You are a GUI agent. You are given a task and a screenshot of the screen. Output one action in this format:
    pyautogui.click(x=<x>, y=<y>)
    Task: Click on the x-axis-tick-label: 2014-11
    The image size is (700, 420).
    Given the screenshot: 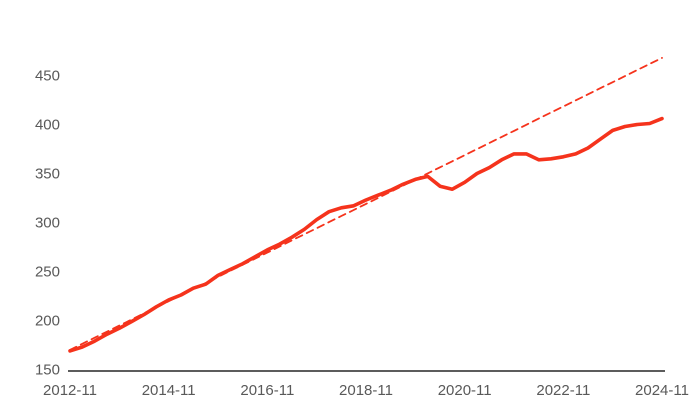 What is the action you would take?
    pyautogui.click(x=169, y=390)
    